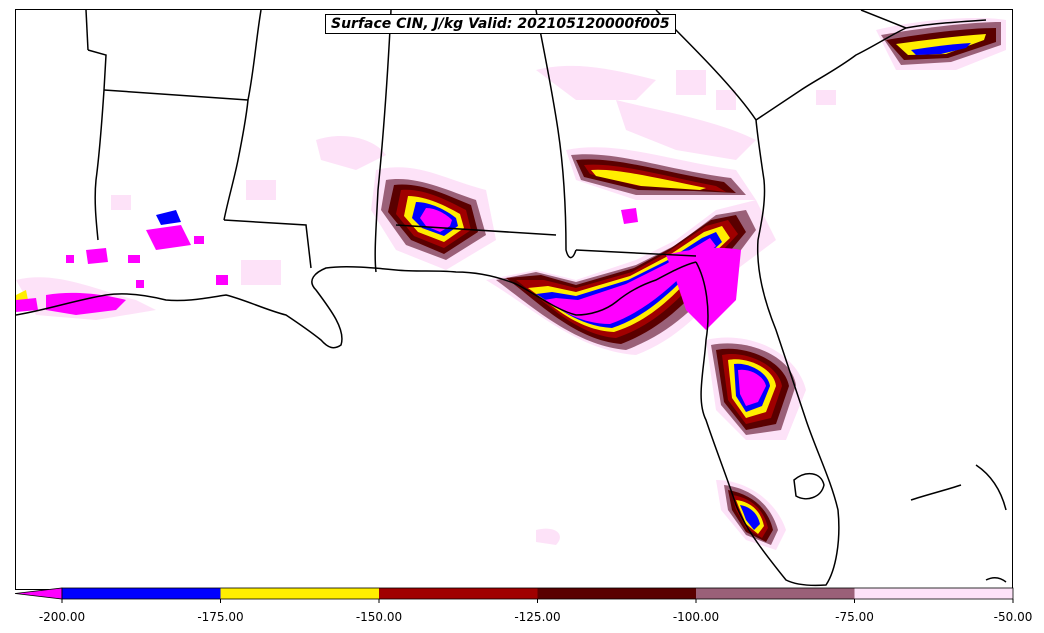 The image size is (1044, 633). Describe the element at coordinates (696, 617) in the screenshot. I see `colorbar-tick-label: -100.00` at that location.